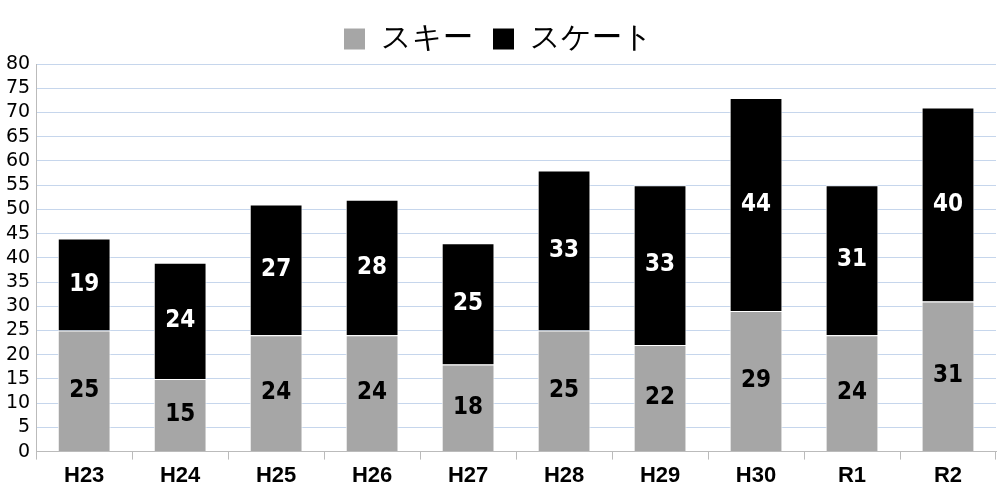  I want to click on data-label: 29, so click(756, 379).